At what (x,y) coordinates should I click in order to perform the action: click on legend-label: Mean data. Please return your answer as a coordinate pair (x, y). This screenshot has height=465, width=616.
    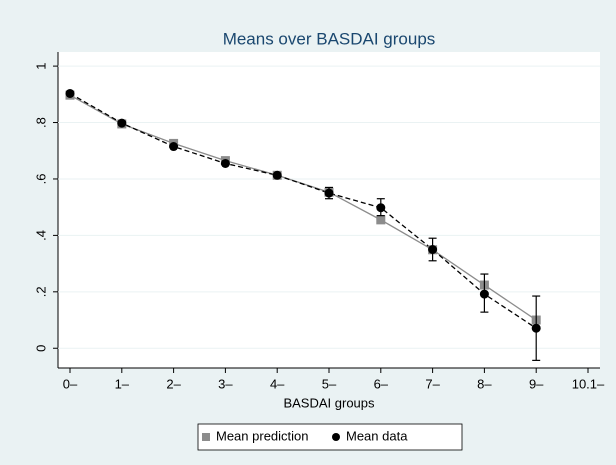
    Looking at the image, I should click on (377, 435).